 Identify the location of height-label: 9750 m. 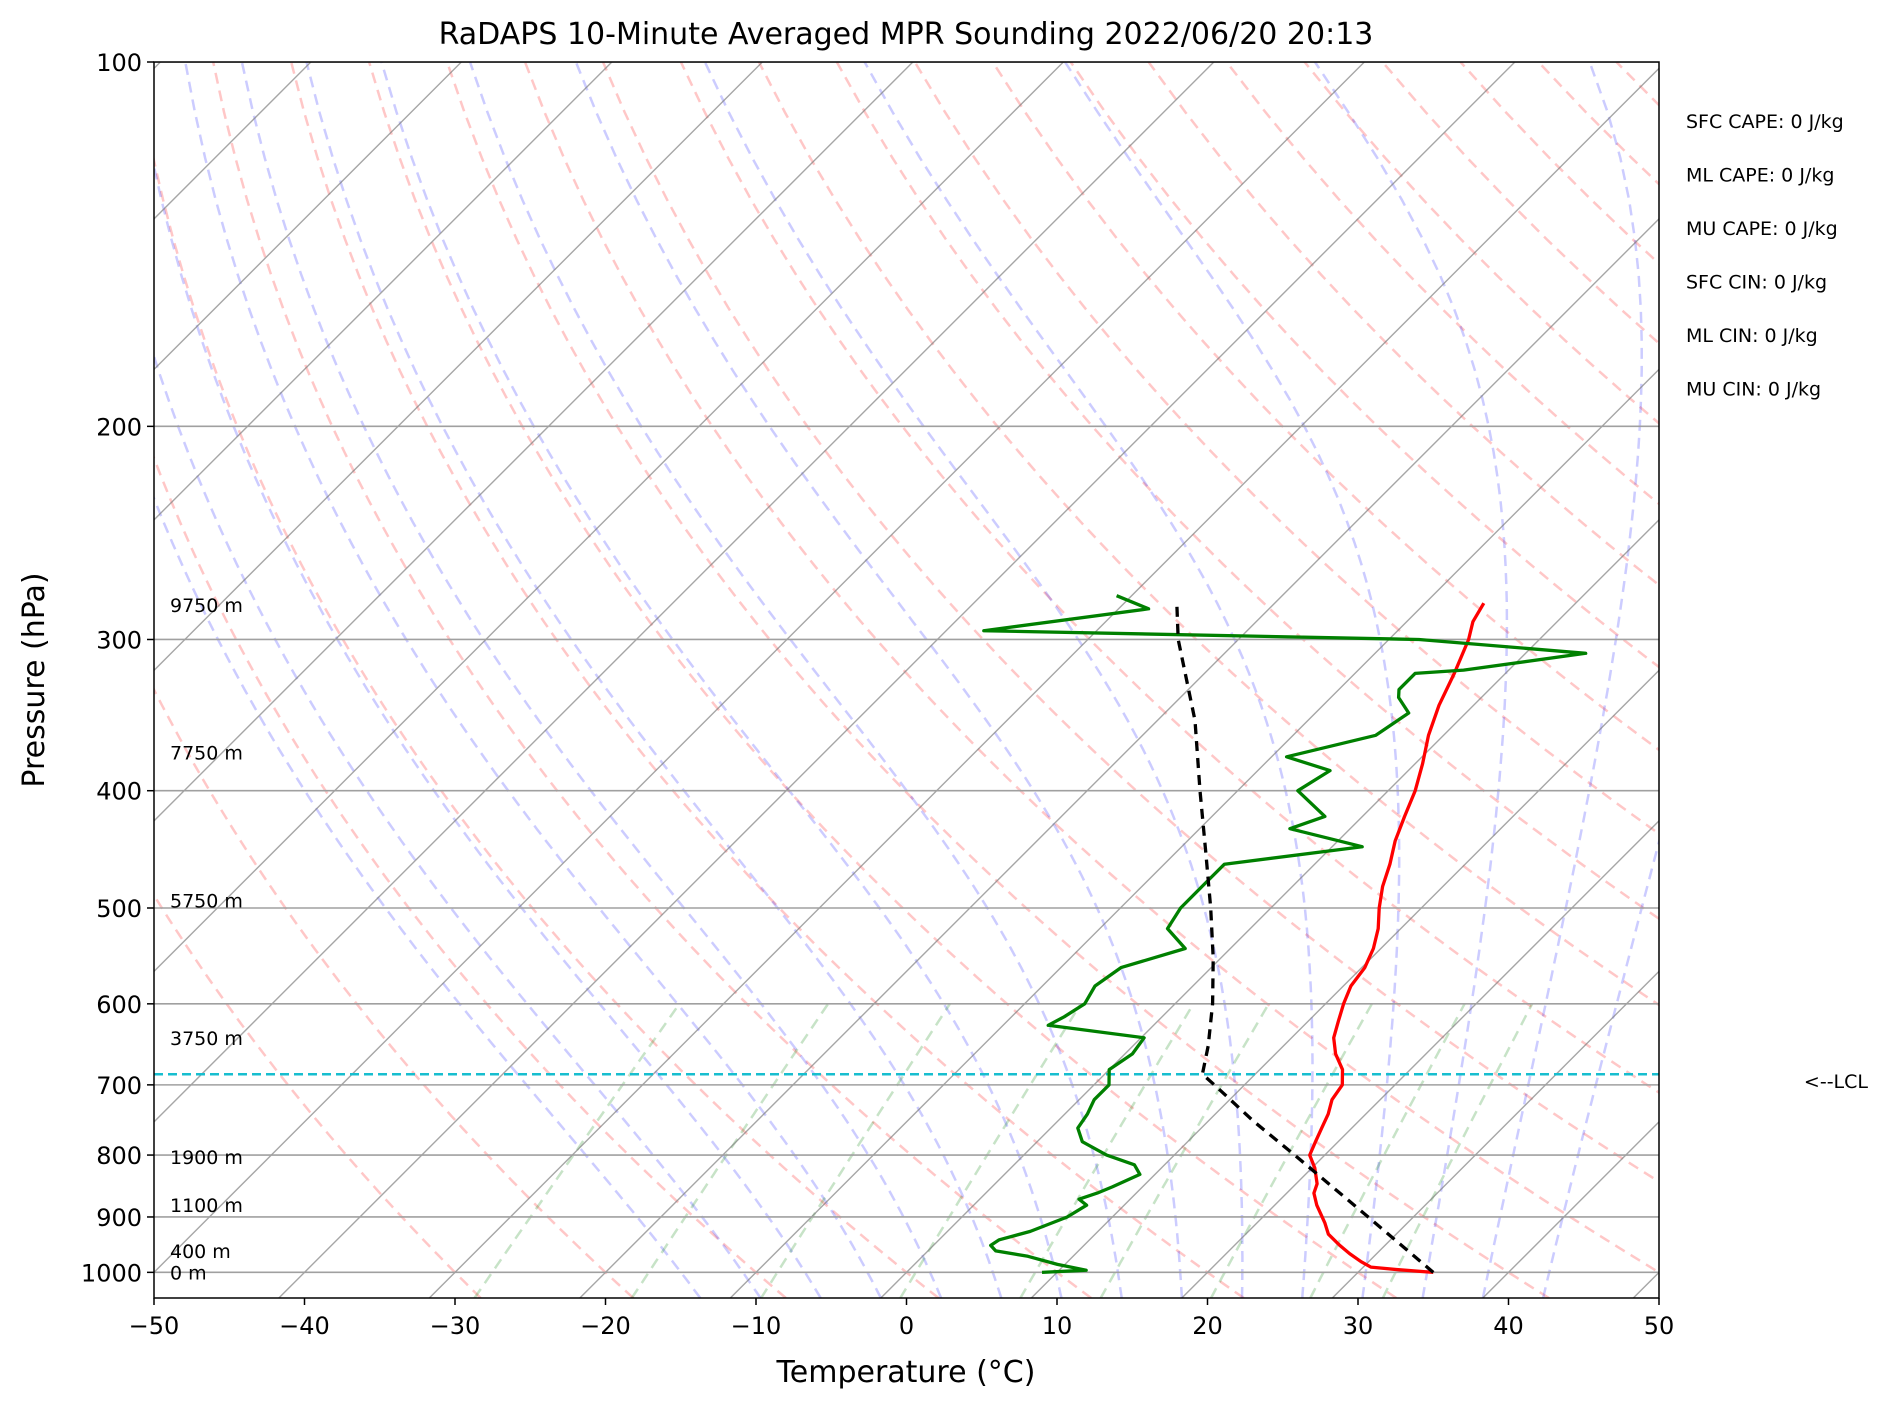
(206, 606).